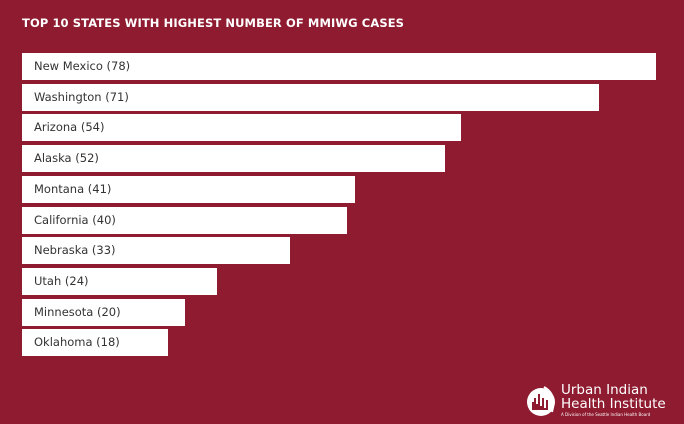 This screenshot has height=424, width=684. Describe the element at coordinates (541, 401) in the screenshot. I see `uihi-logo-icon` at that location.